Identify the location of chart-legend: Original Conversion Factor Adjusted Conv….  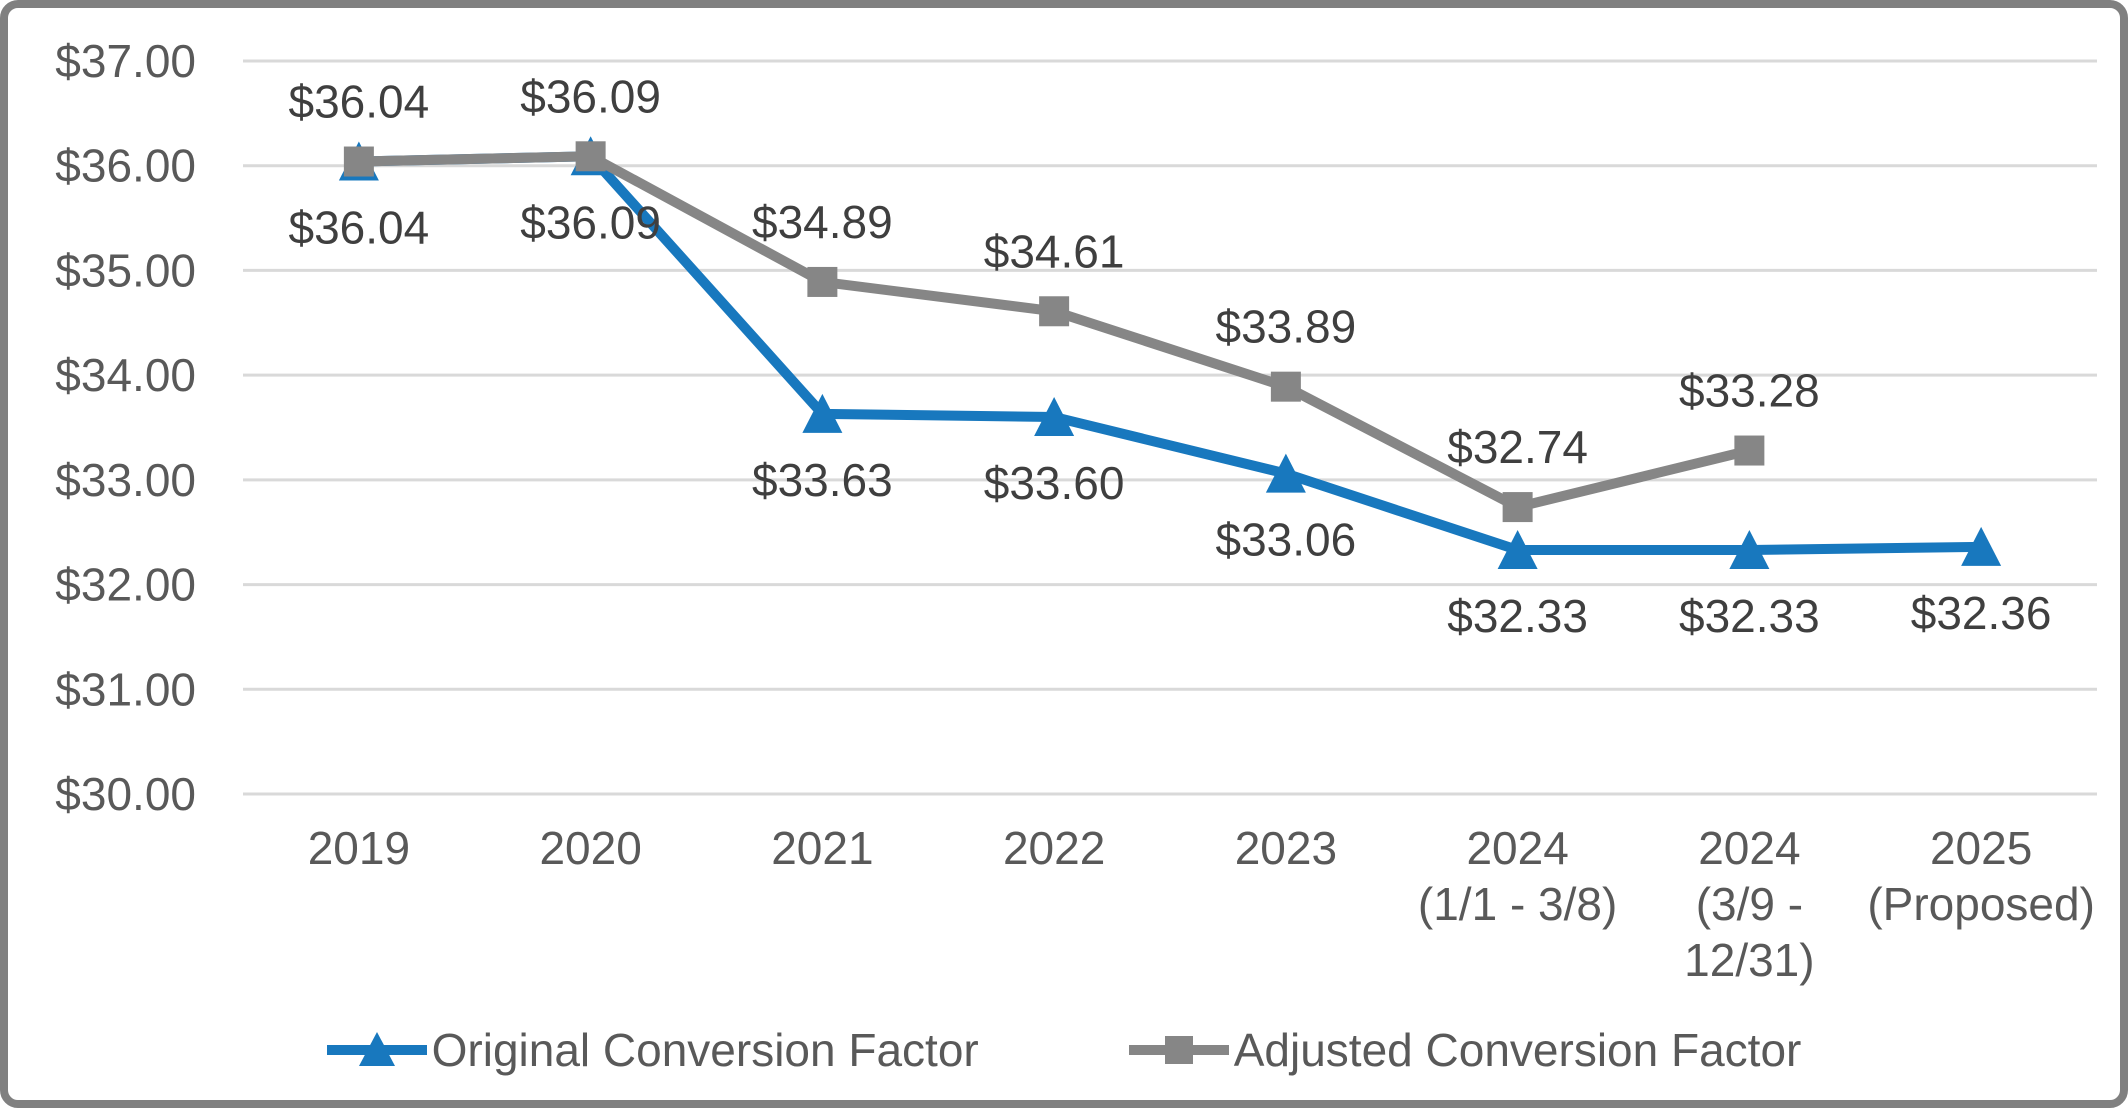
(1064, 1050).